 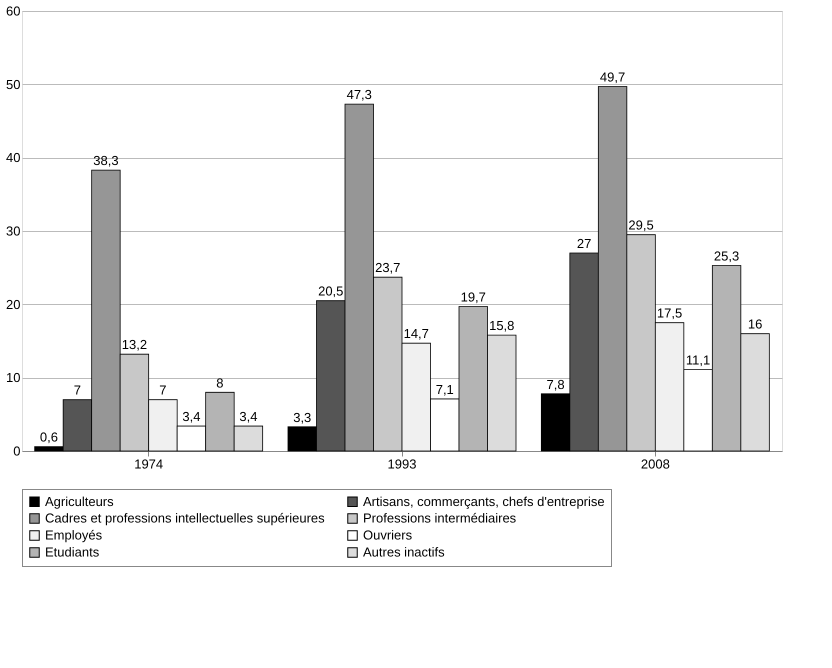 I want to click on legend-label: Autres inactifs, so click(x=404, y=552).